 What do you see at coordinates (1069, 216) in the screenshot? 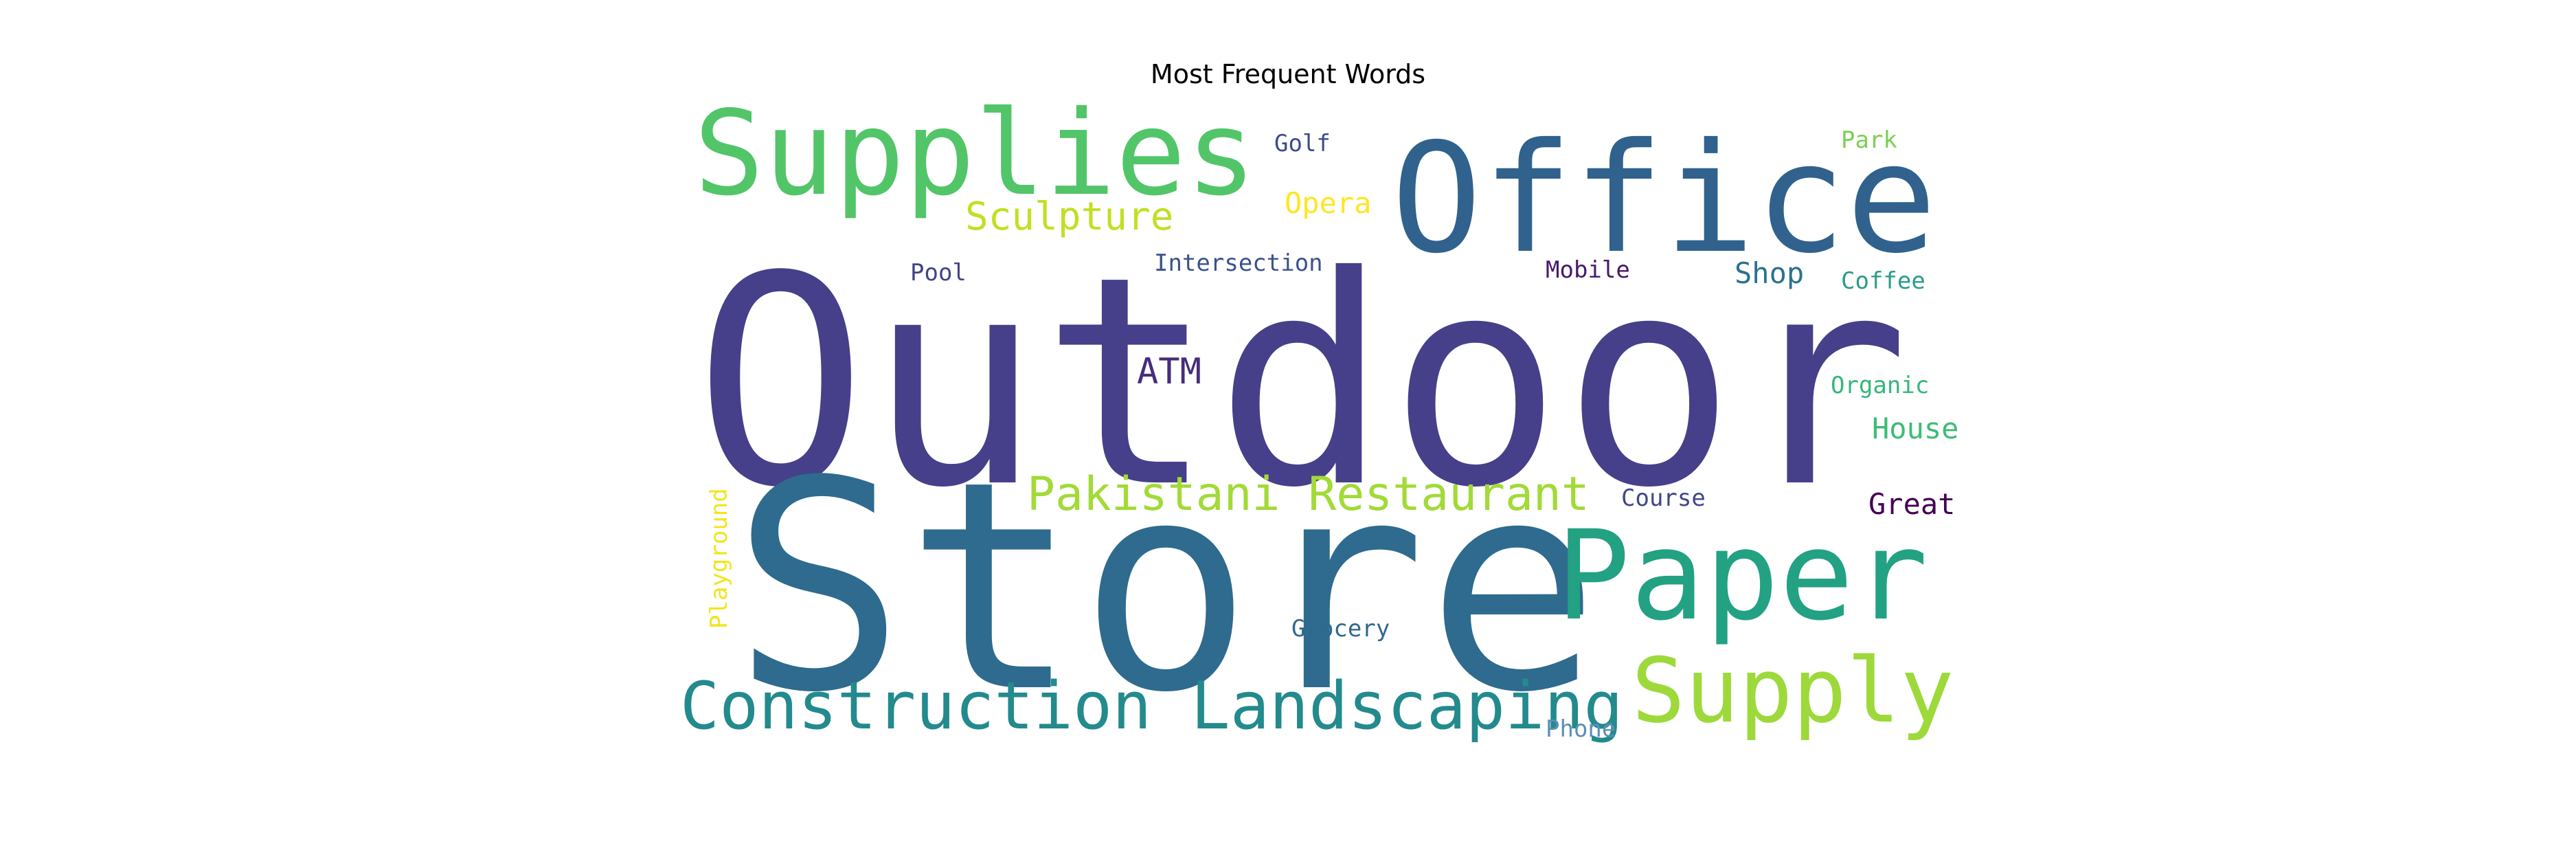
I see `word-sculpture: Sculpture` at bounding box center [1069, 216].